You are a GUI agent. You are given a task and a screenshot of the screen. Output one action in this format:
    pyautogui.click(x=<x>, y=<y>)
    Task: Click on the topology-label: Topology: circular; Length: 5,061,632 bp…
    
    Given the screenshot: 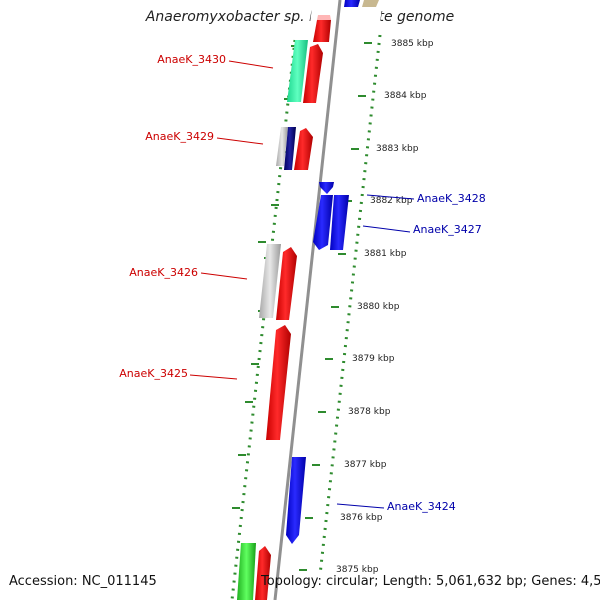 What is the action you would take?
    pyautogui.click(x=430, y=581)
    